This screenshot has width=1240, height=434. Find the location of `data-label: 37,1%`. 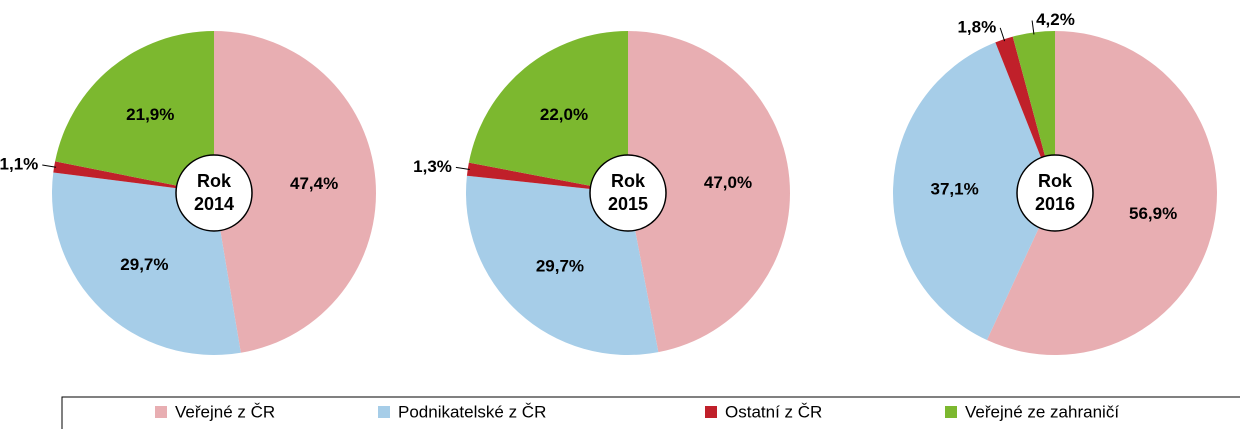

data-label: 37,1% is located at coordinates (954, 189).